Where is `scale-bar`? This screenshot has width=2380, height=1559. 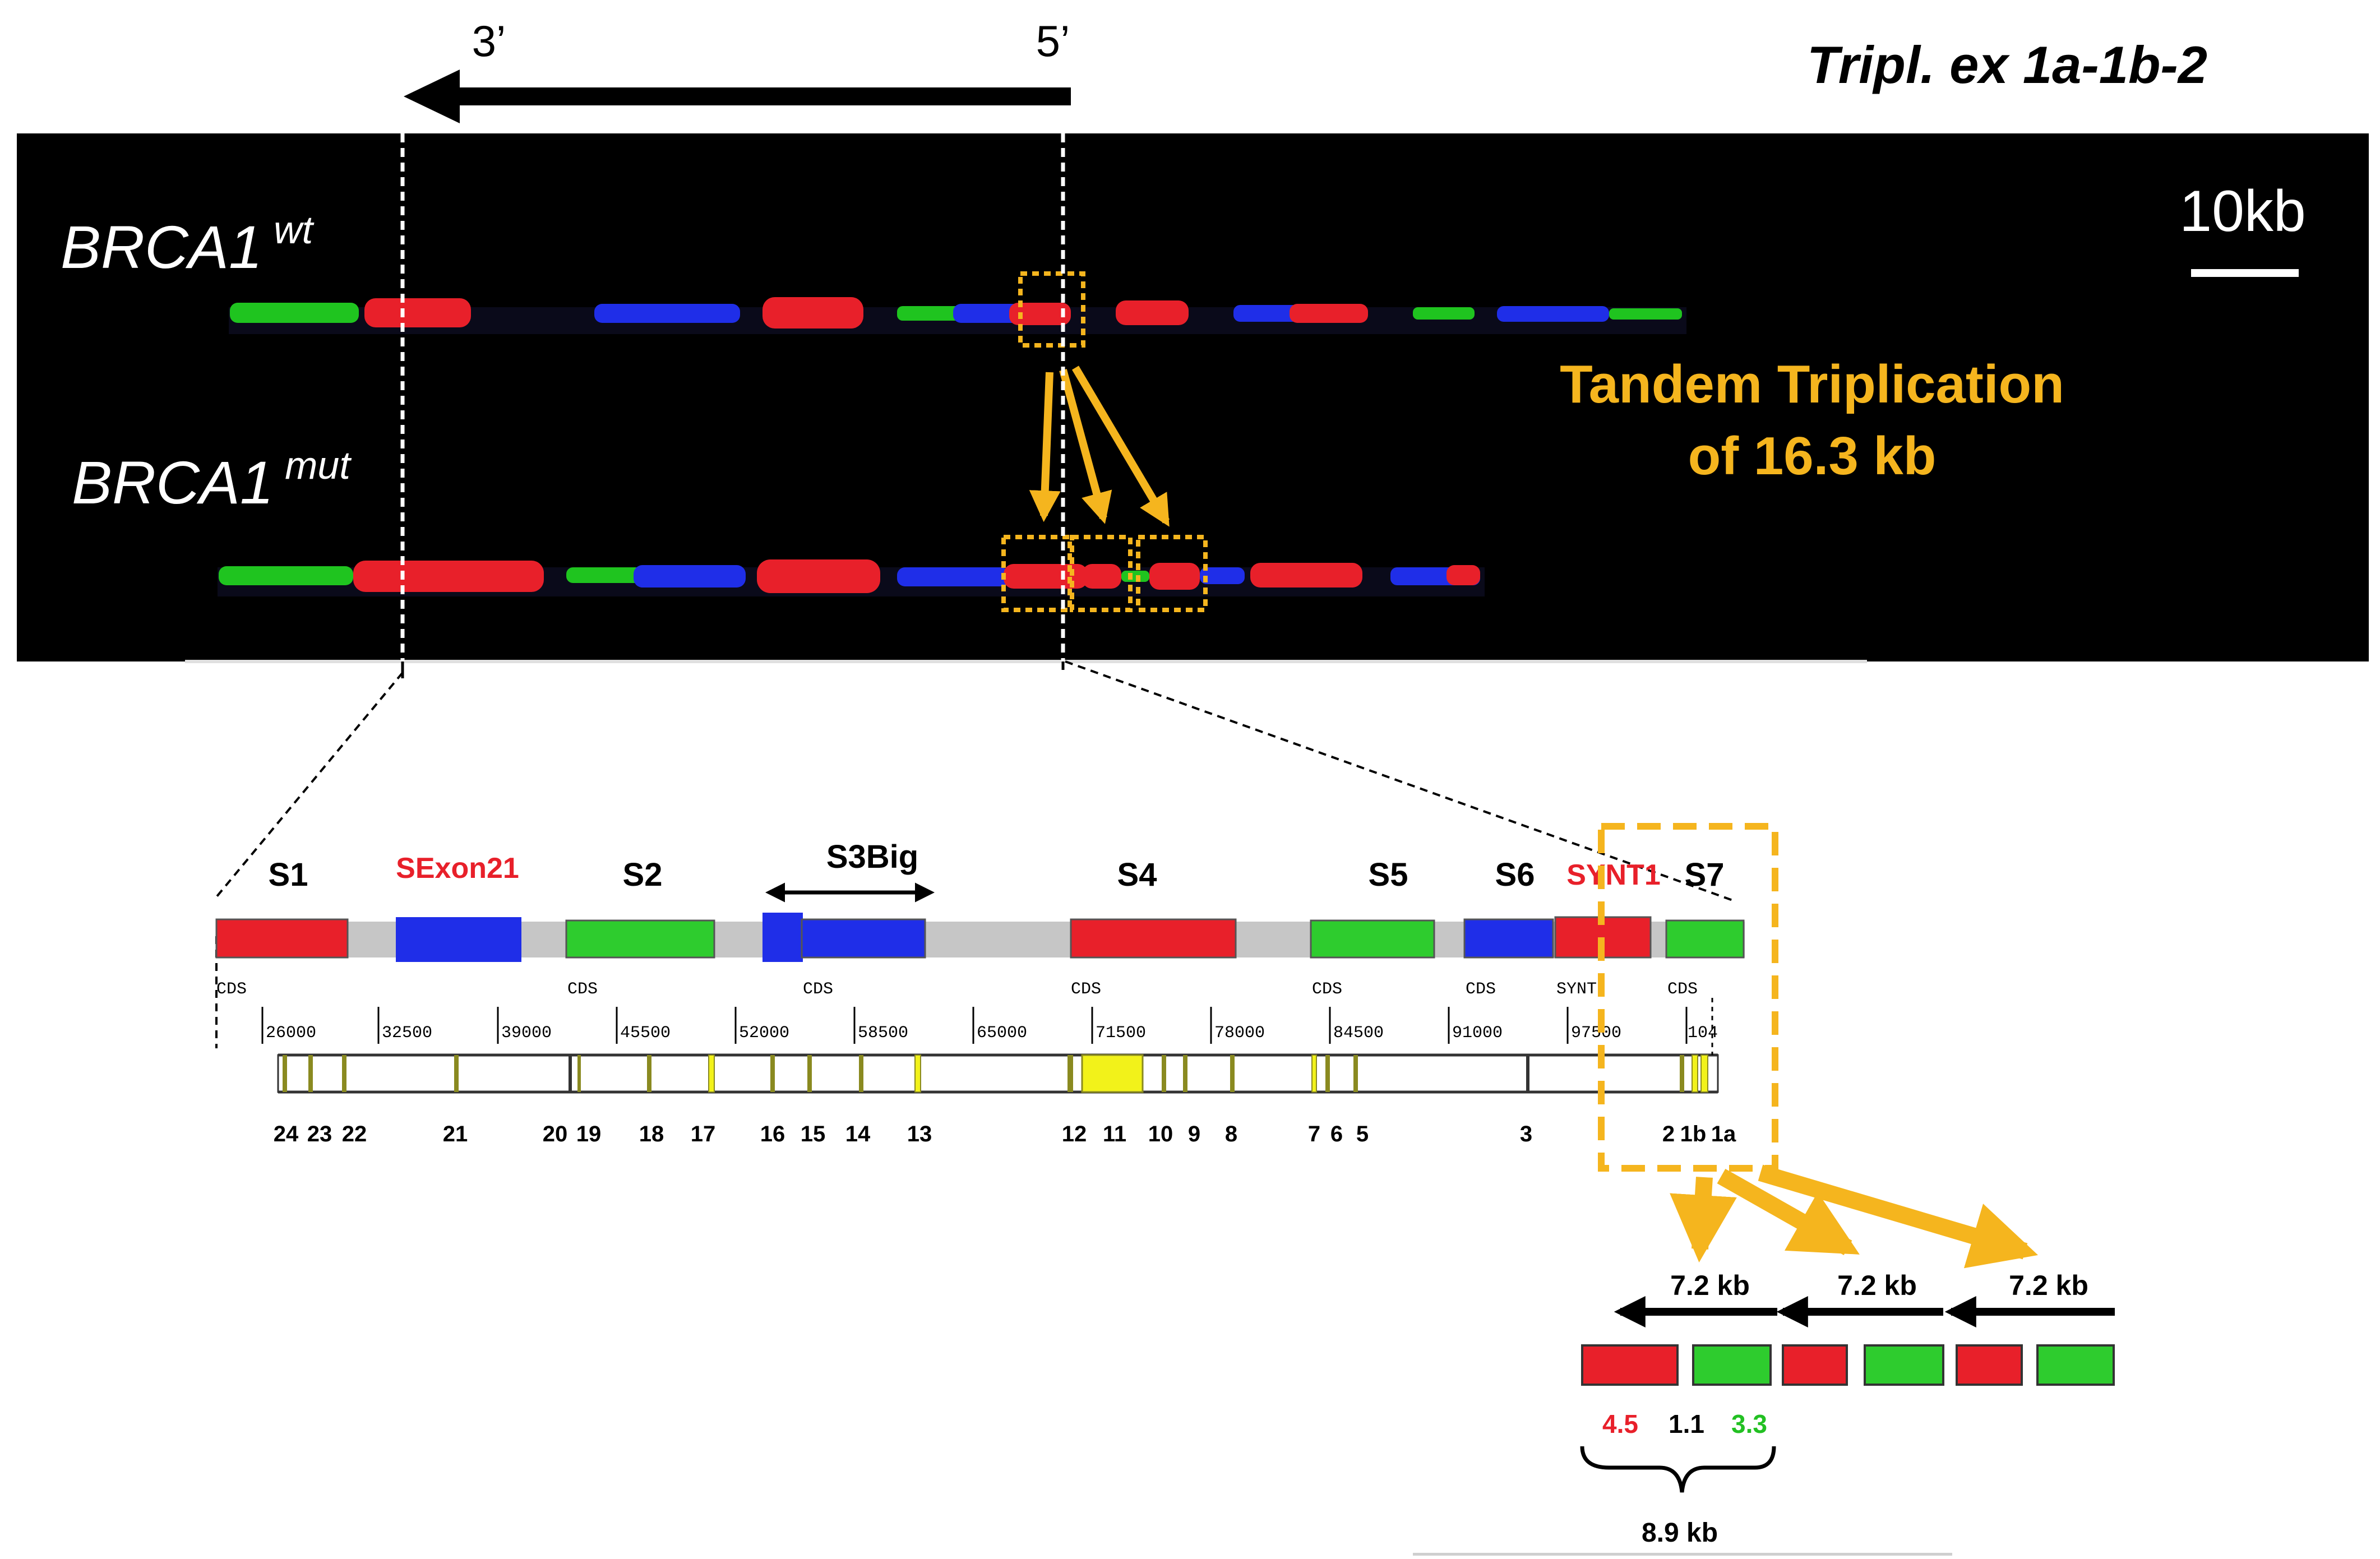 scale-bar is located at coordinates (2245, 273).